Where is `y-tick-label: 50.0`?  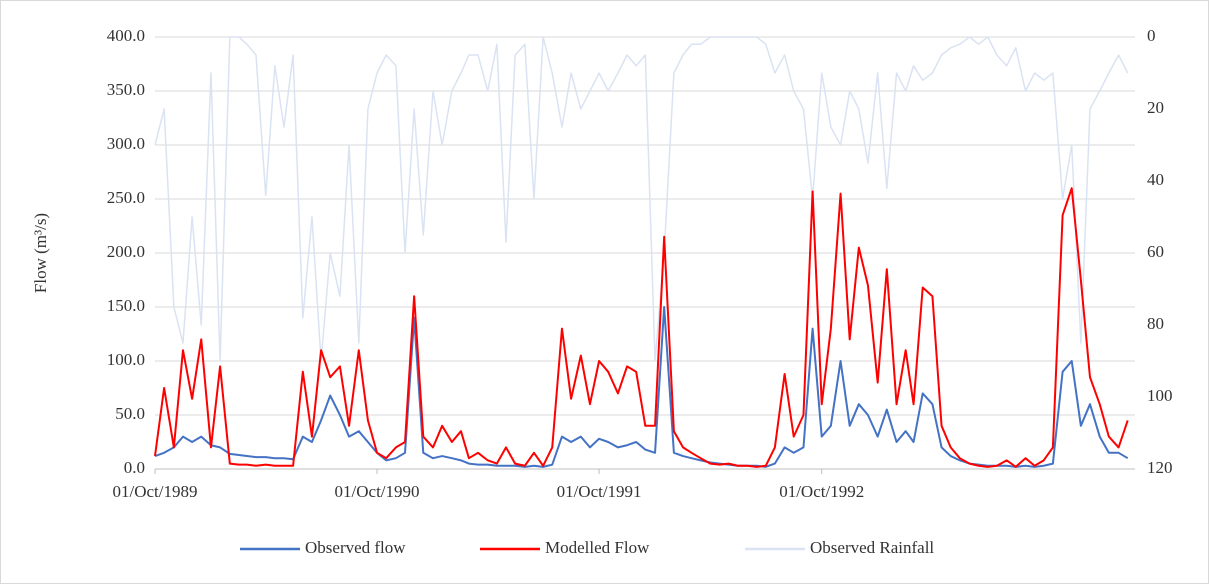
y-tick-label: 50.0 is located at coordinates (130, 413).